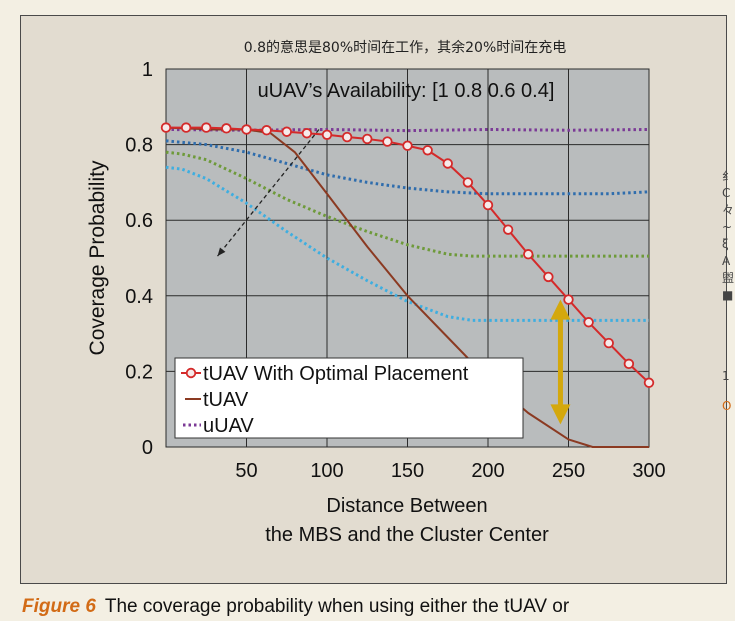  What do you see at coordinates (147, 70) in the screenshot?
I see `y-tick-label-6: 1` at bounding box center [147, 70].